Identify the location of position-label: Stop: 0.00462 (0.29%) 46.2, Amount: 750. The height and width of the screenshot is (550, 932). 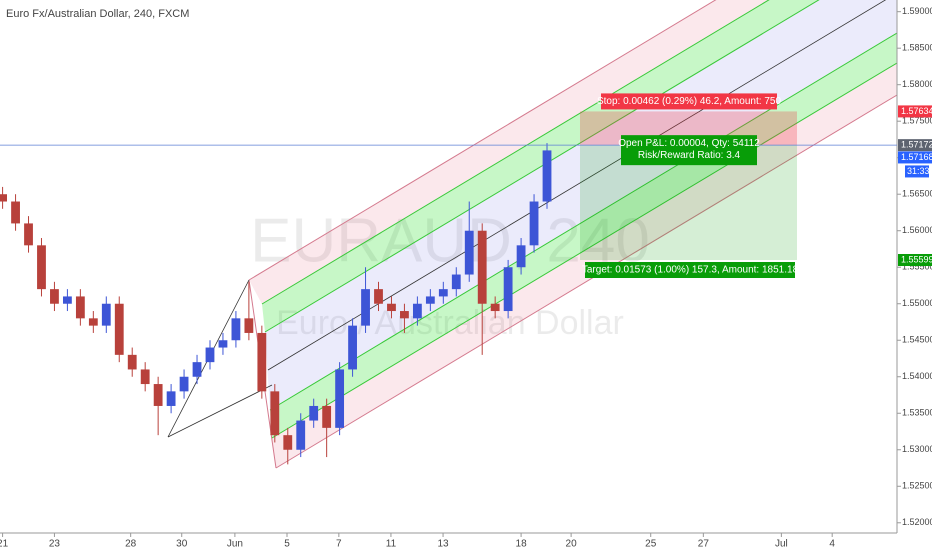
(689, 101).